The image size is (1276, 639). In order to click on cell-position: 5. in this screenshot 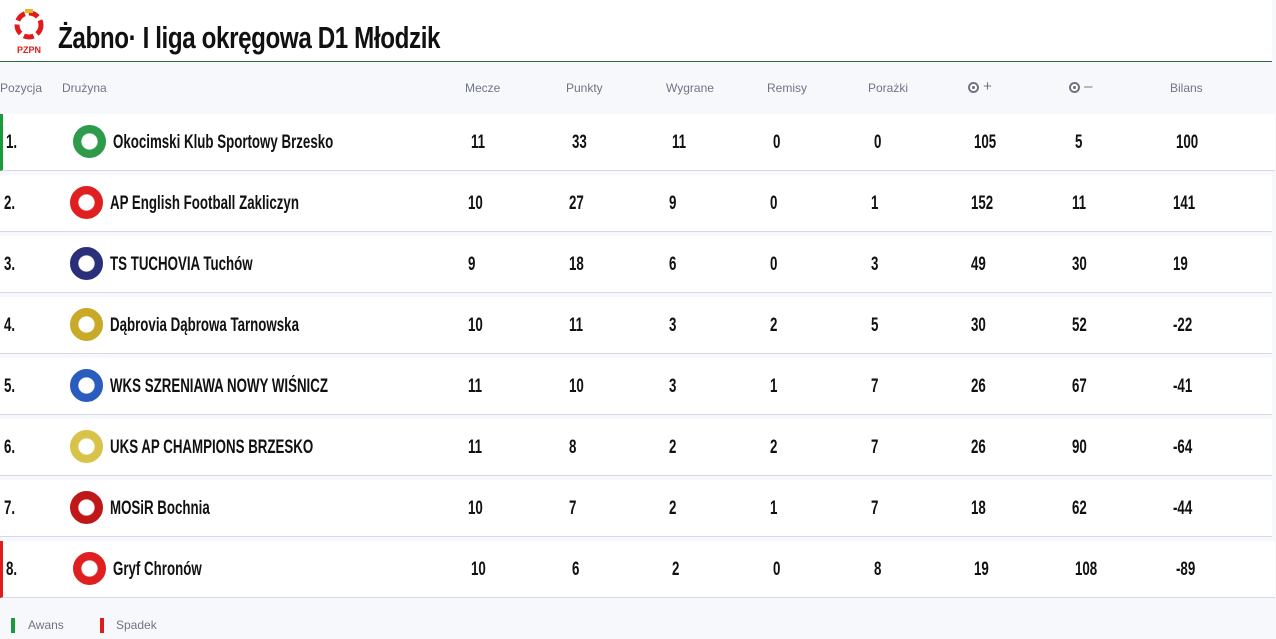, I will do `click(10, 386)`.